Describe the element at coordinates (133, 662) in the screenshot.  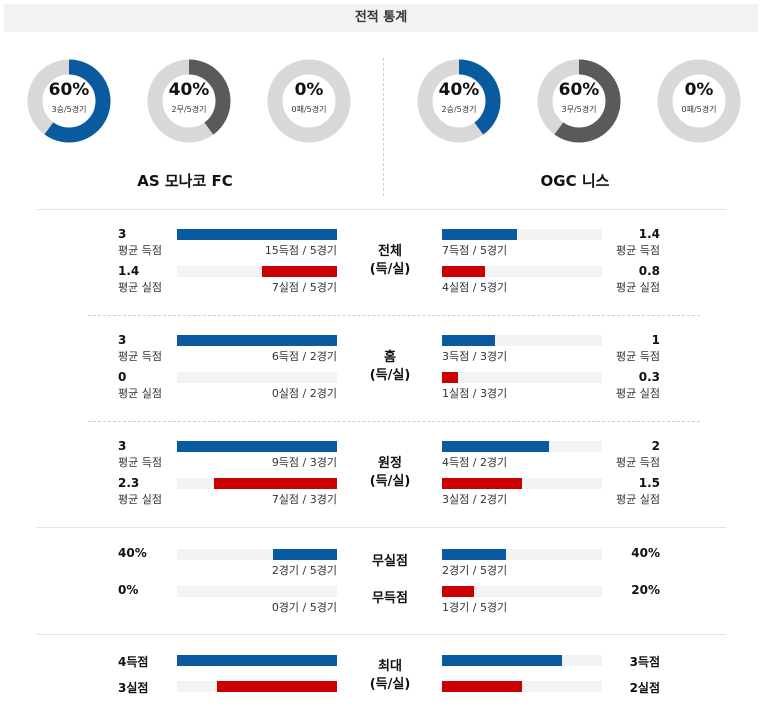
I see `home-stat-value: 4득점` at that location.